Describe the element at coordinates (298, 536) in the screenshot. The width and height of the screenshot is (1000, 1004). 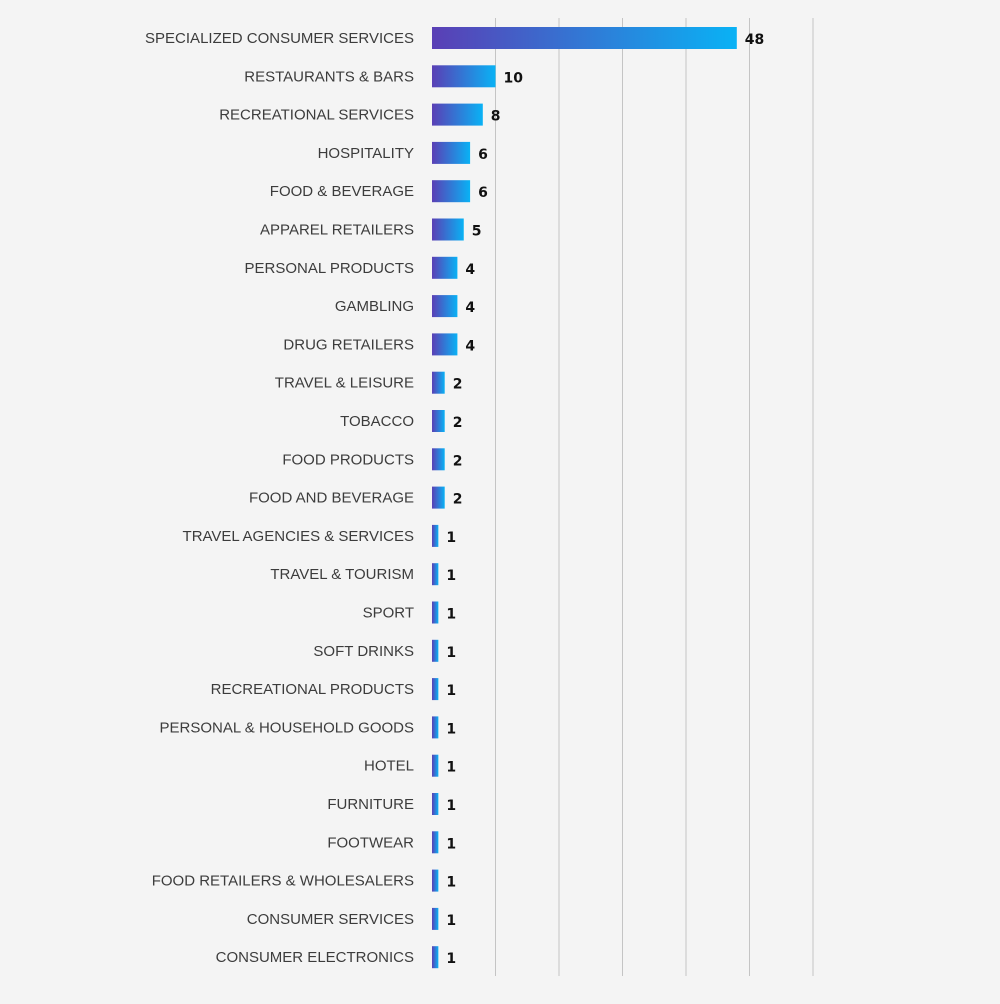
I see `category-label: TRAVEL AGENCIES & SERVICES` at that location.